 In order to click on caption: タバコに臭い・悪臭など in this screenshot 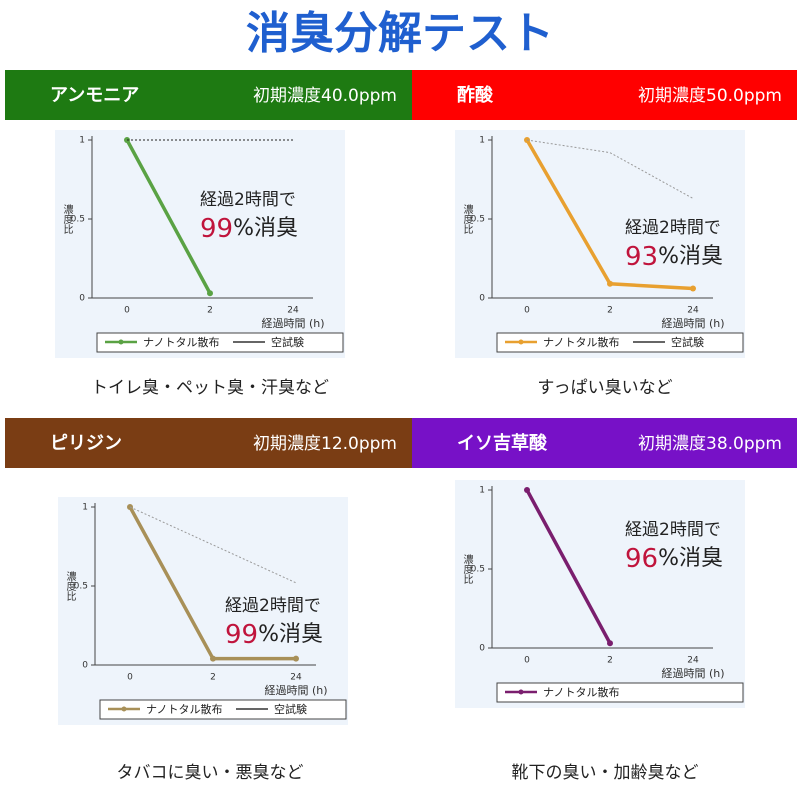, I will do `click(210, 773)`.